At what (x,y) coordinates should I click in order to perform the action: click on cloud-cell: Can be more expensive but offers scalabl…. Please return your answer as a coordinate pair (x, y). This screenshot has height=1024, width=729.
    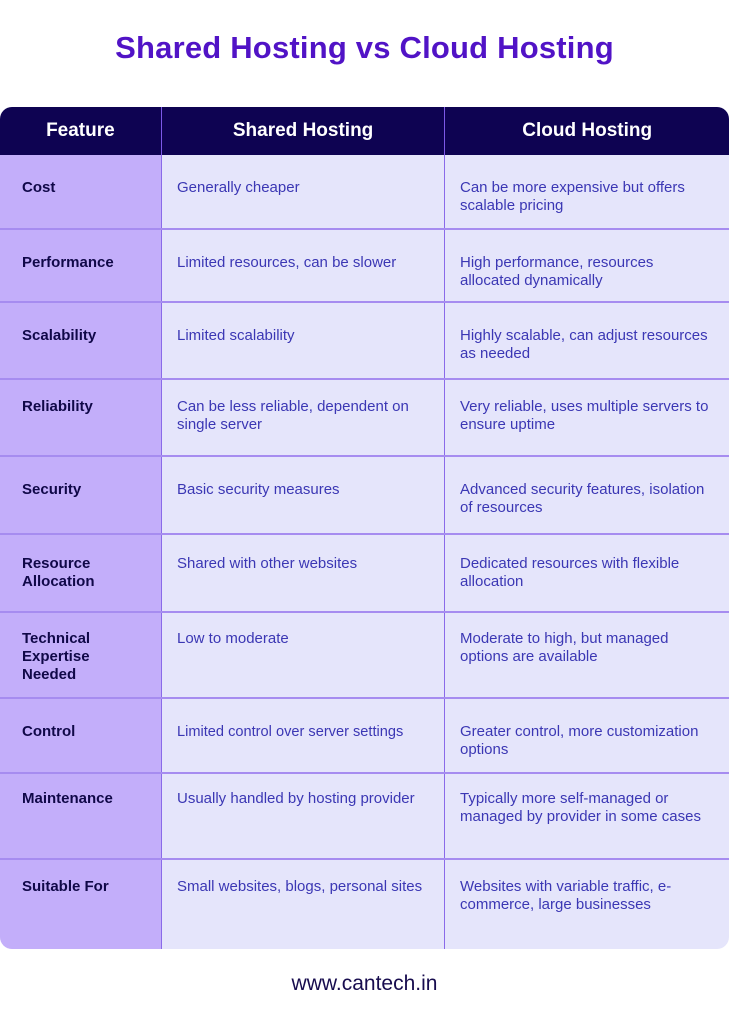
    Looking at the image, I should click on (586, 191).